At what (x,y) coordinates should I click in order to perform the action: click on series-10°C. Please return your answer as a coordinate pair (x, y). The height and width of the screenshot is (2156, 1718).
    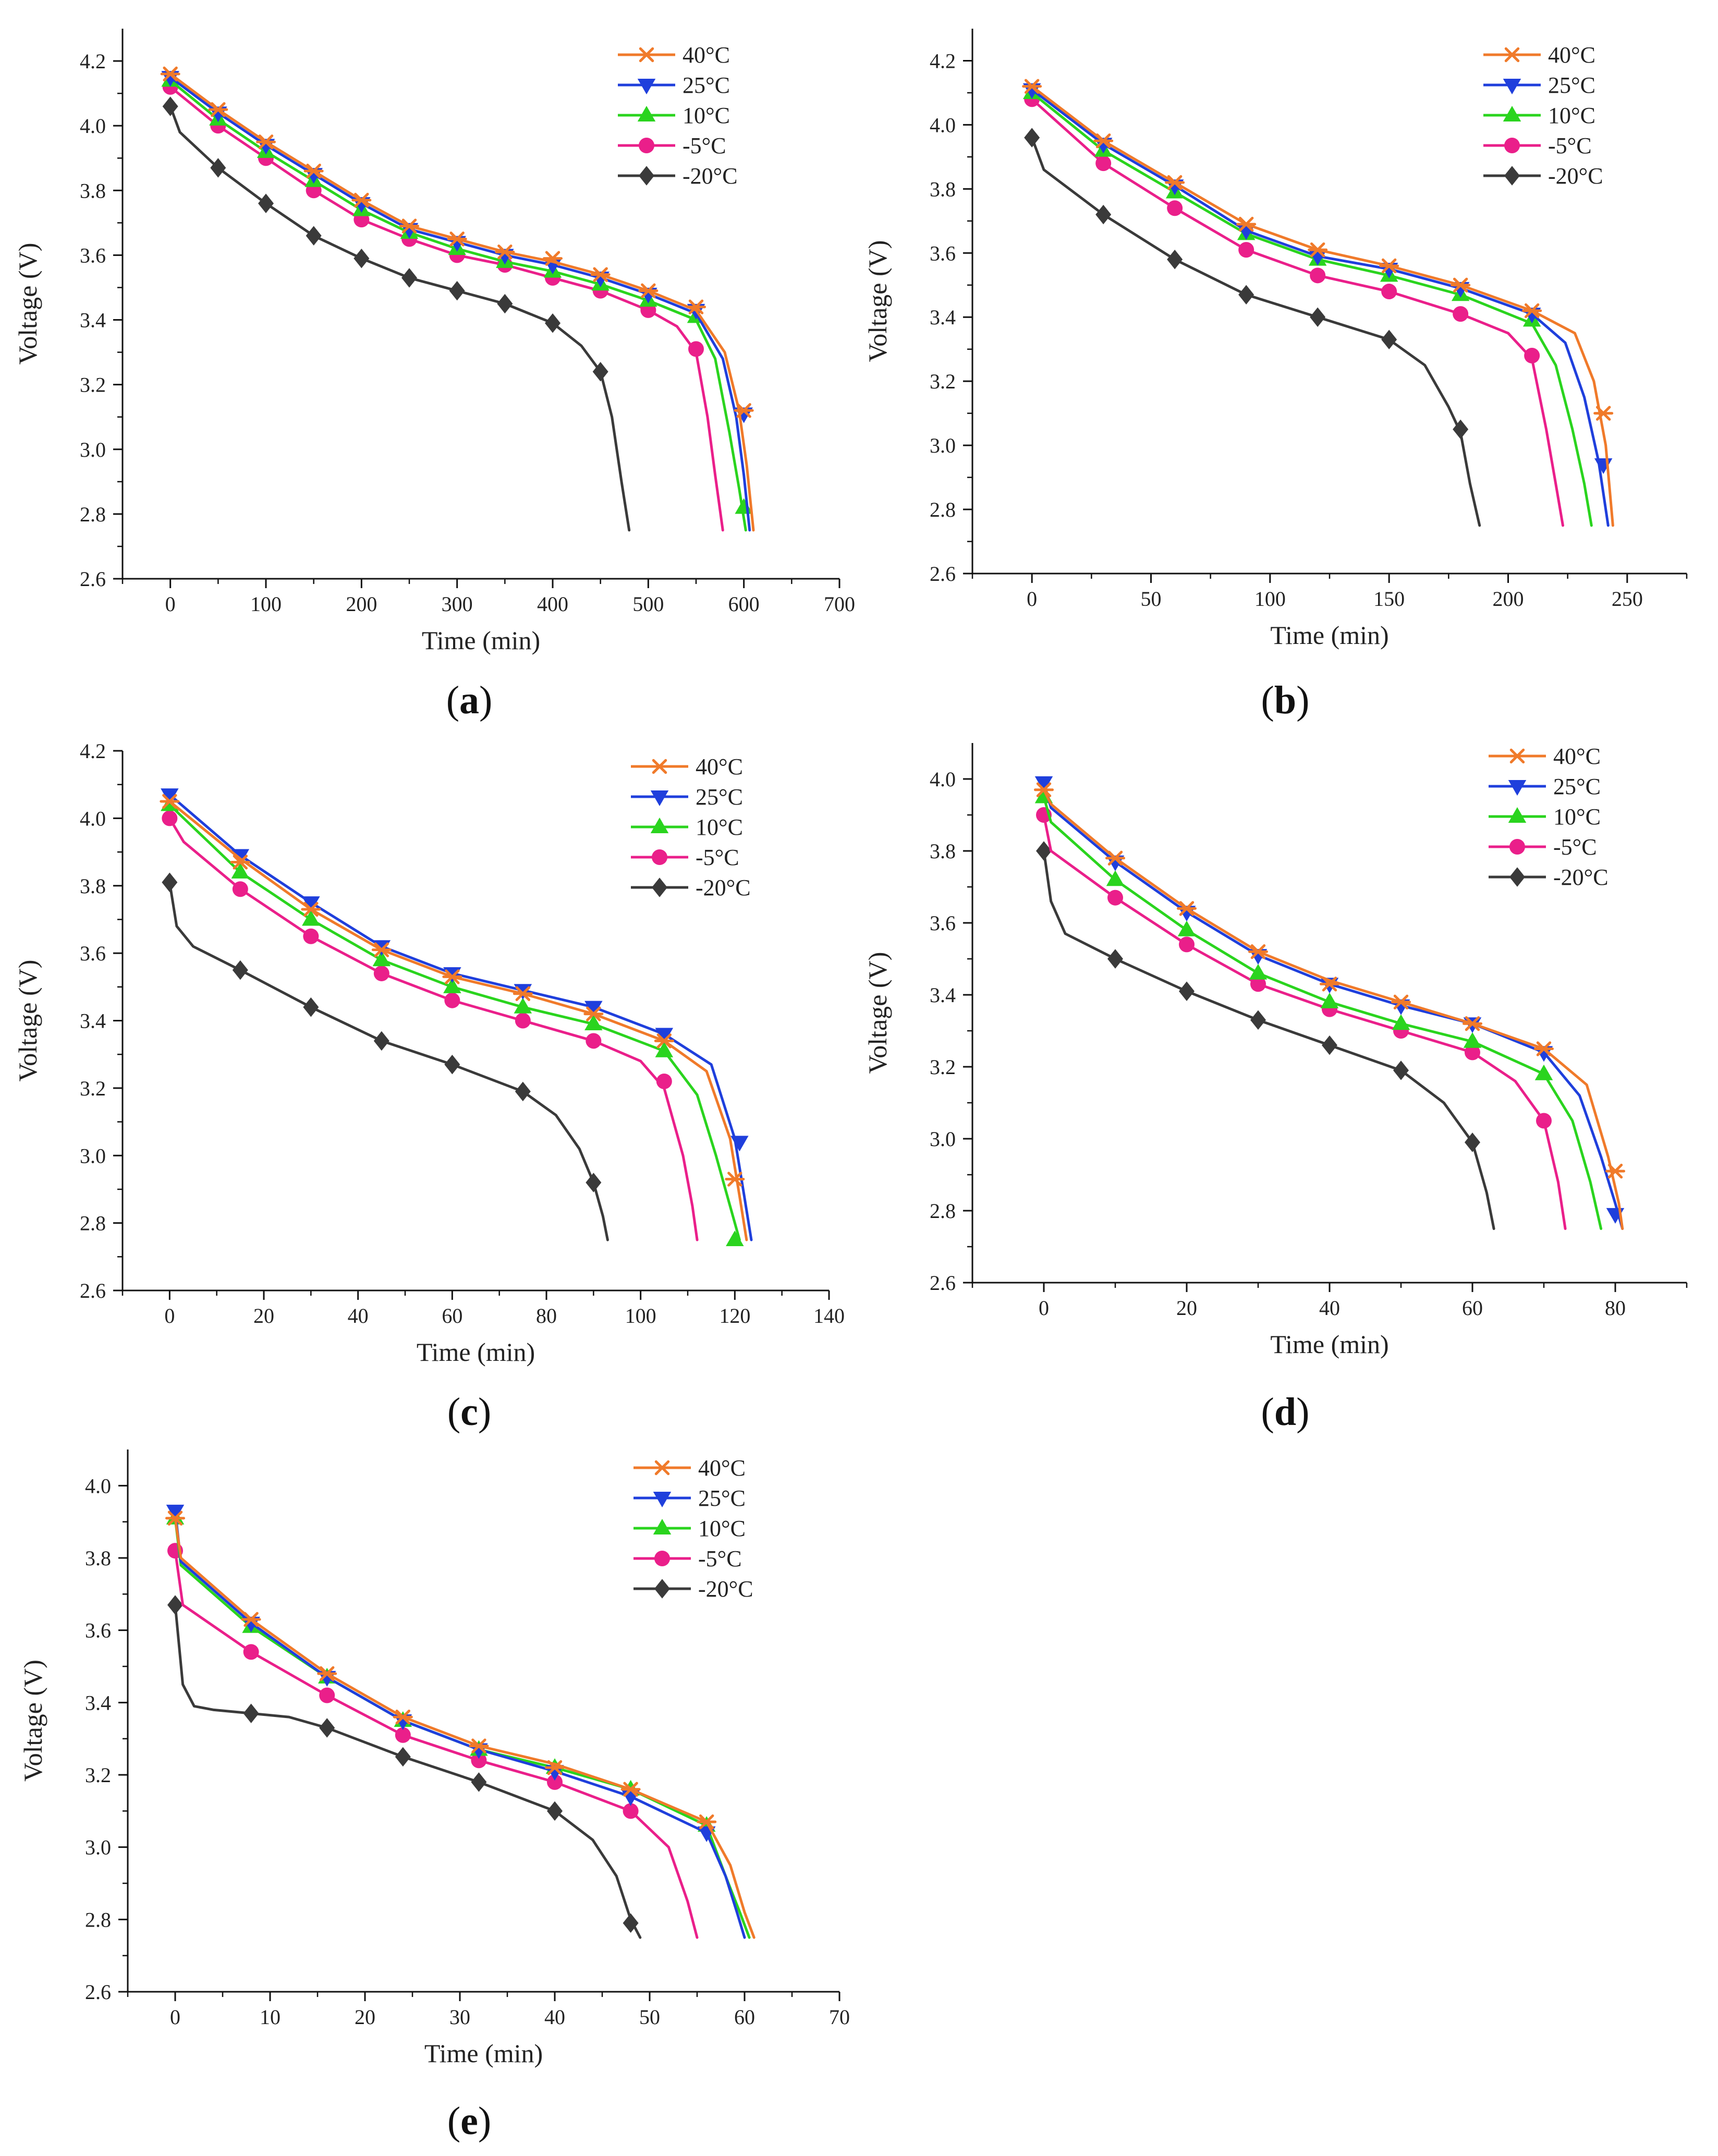
    Looking at the image, I should click on (1318, 1008).